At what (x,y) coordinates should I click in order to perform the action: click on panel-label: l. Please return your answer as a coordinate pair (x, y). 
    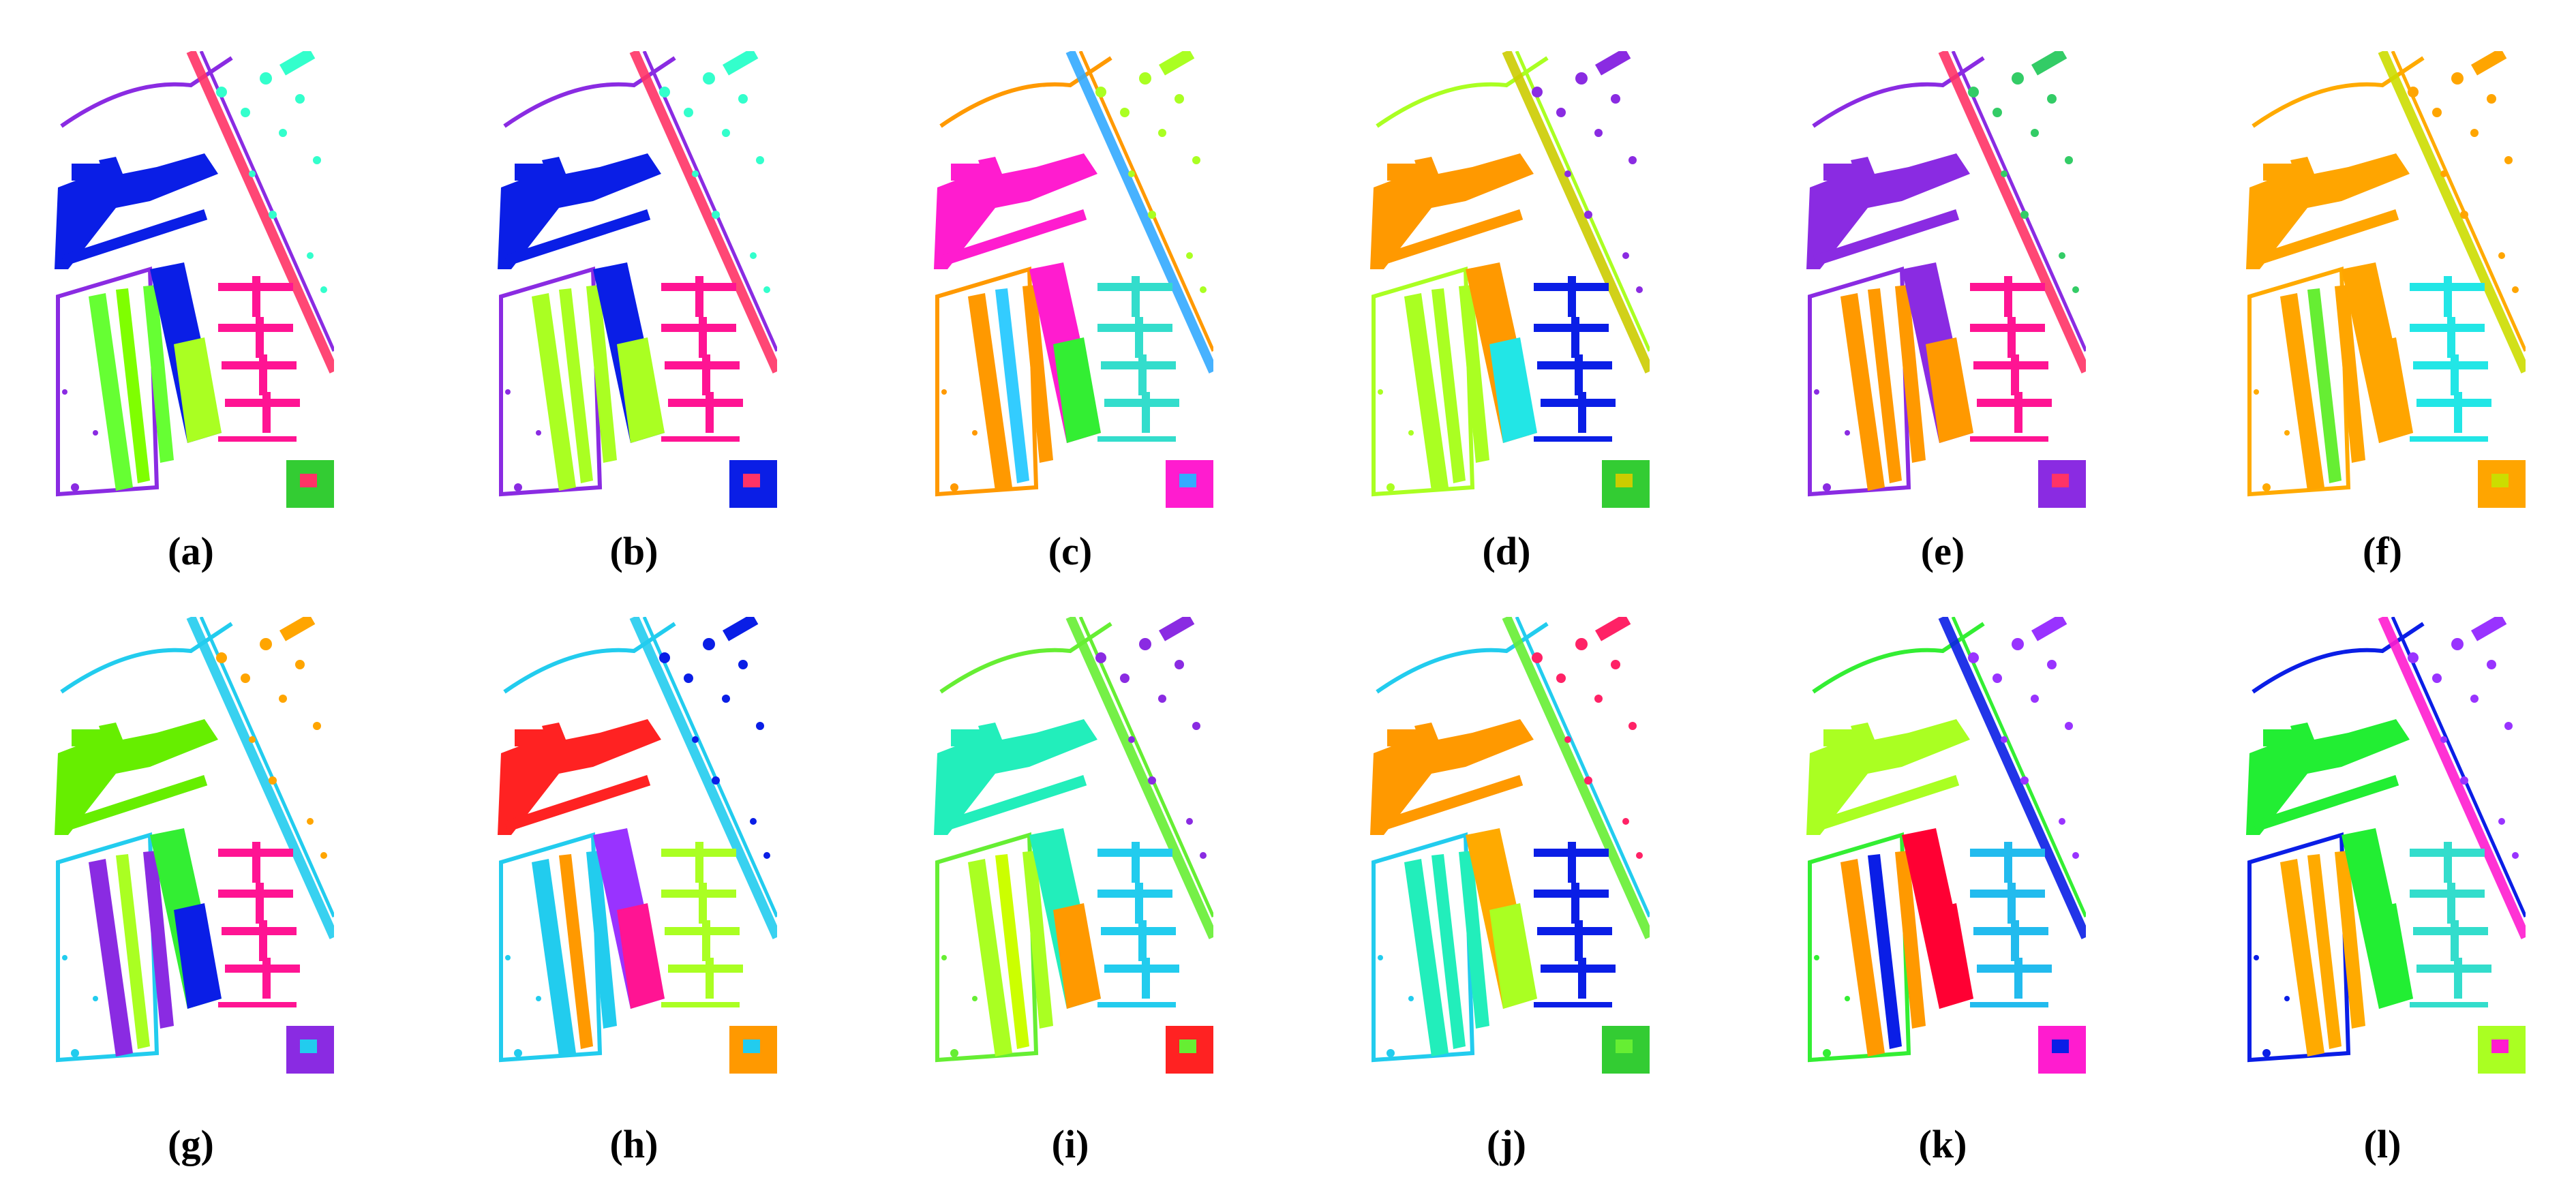
    Looking at the image, I should click on (2382, 1144).